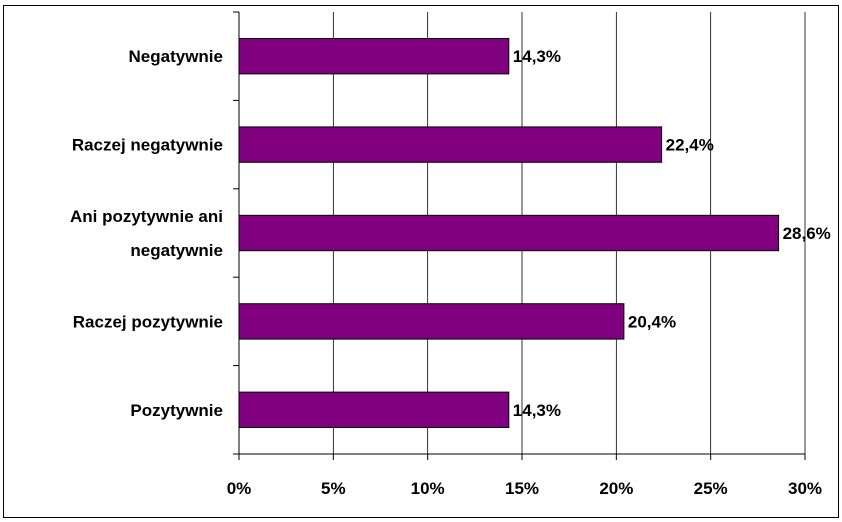 The image size is (842, 522). I want to click on x-tick-label: 25%, so click(711, 488).